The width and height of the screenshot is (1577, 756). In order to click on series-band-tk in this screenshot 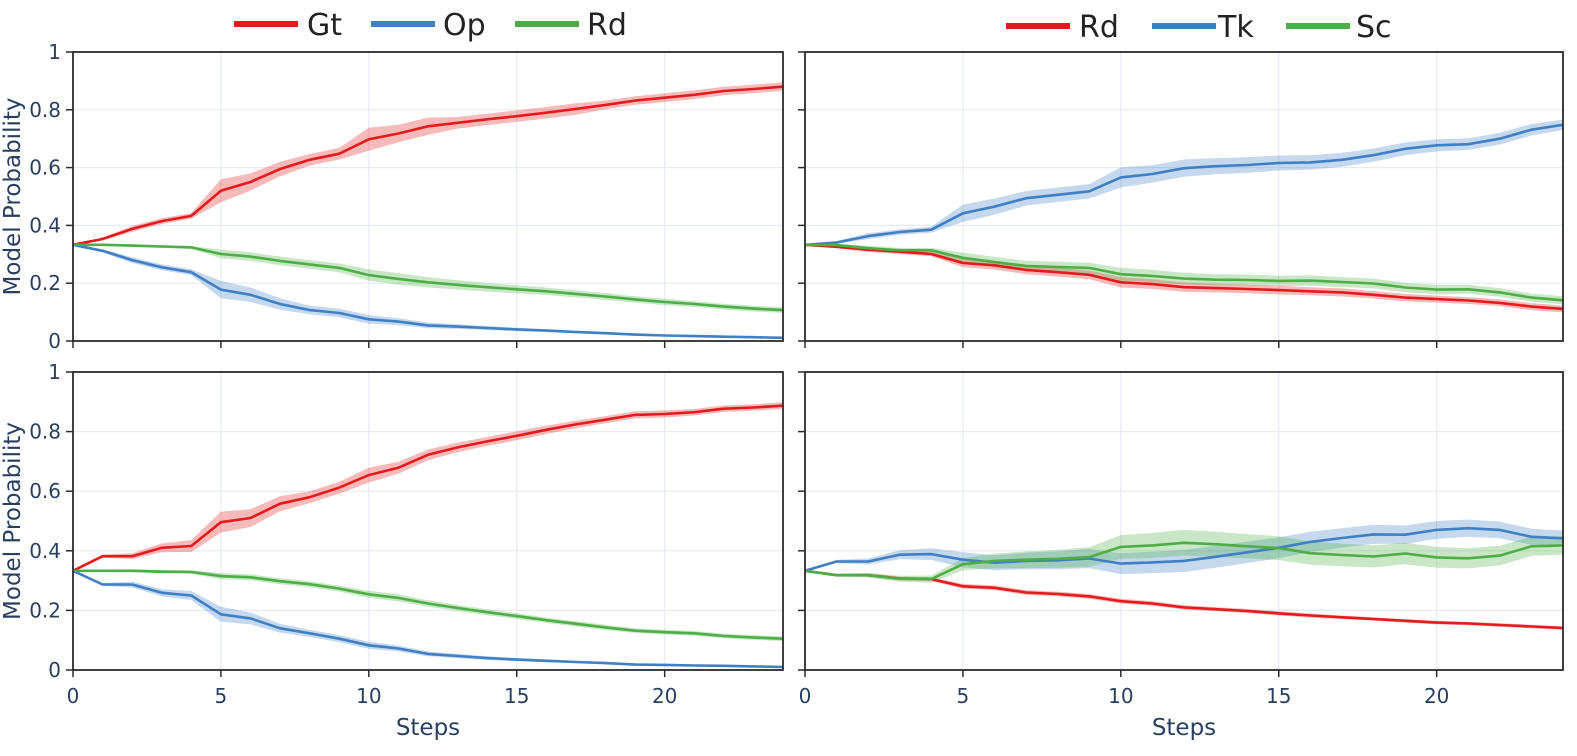, I will do `click(1184, 182)`.